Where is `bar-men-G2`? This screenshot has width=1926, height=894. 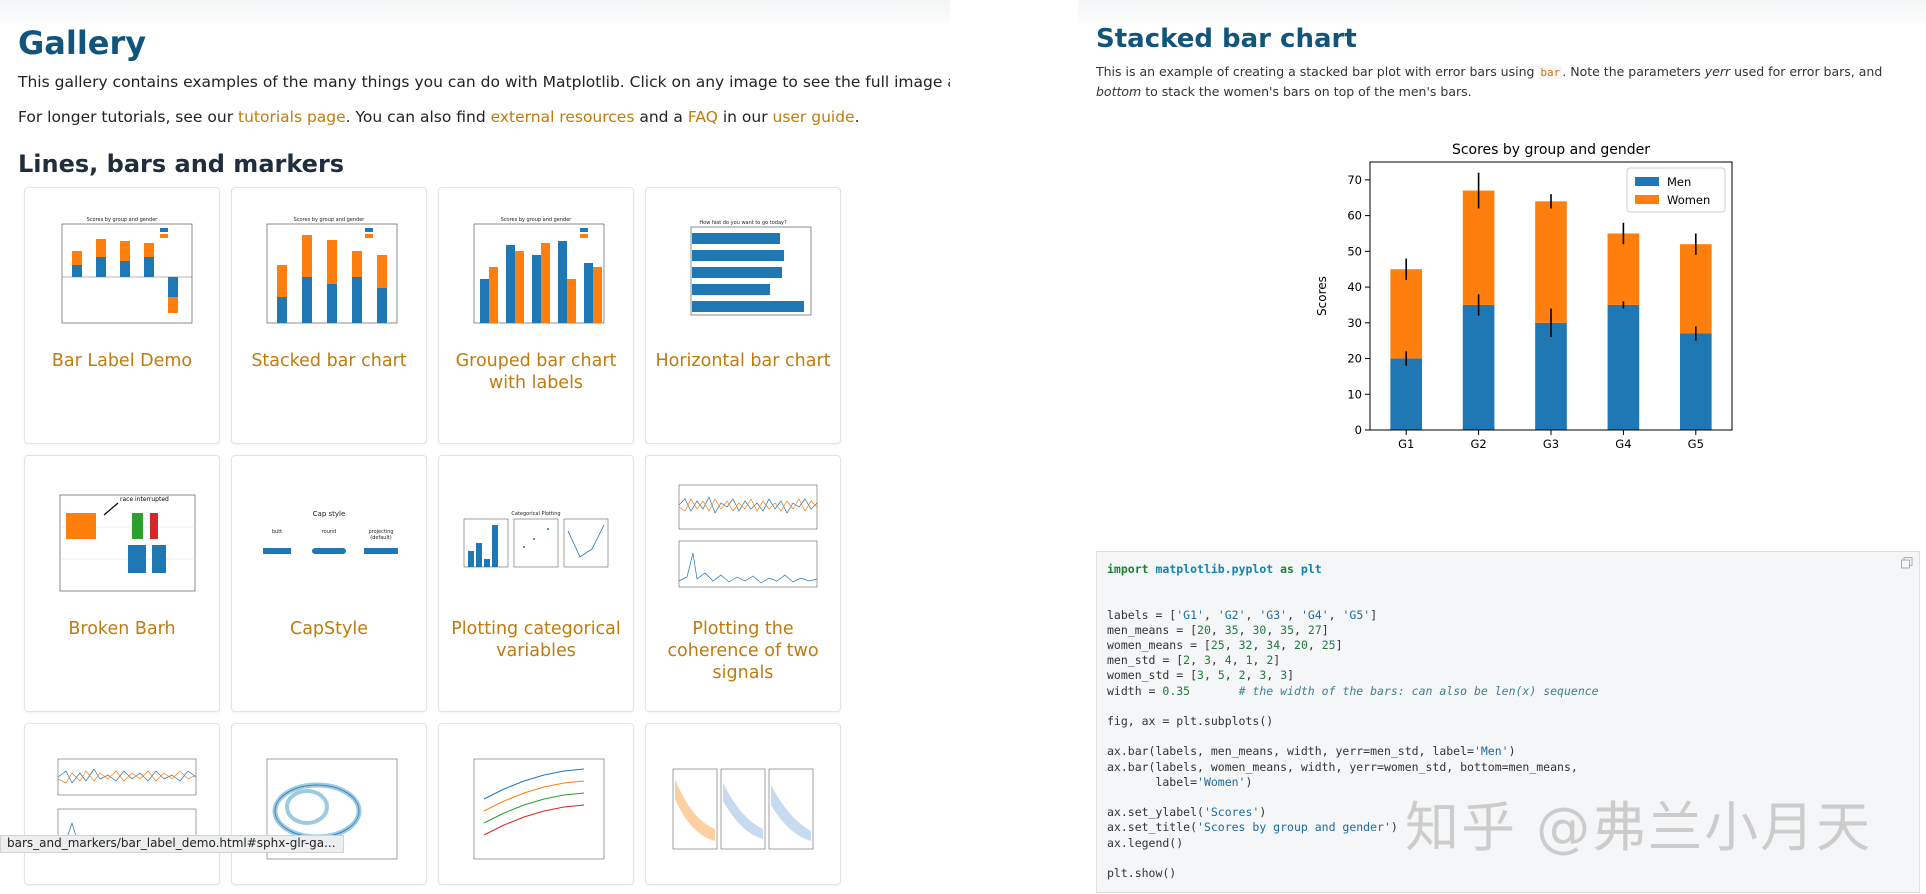 bar-men-G2 is located at coordinates (1478, 367).